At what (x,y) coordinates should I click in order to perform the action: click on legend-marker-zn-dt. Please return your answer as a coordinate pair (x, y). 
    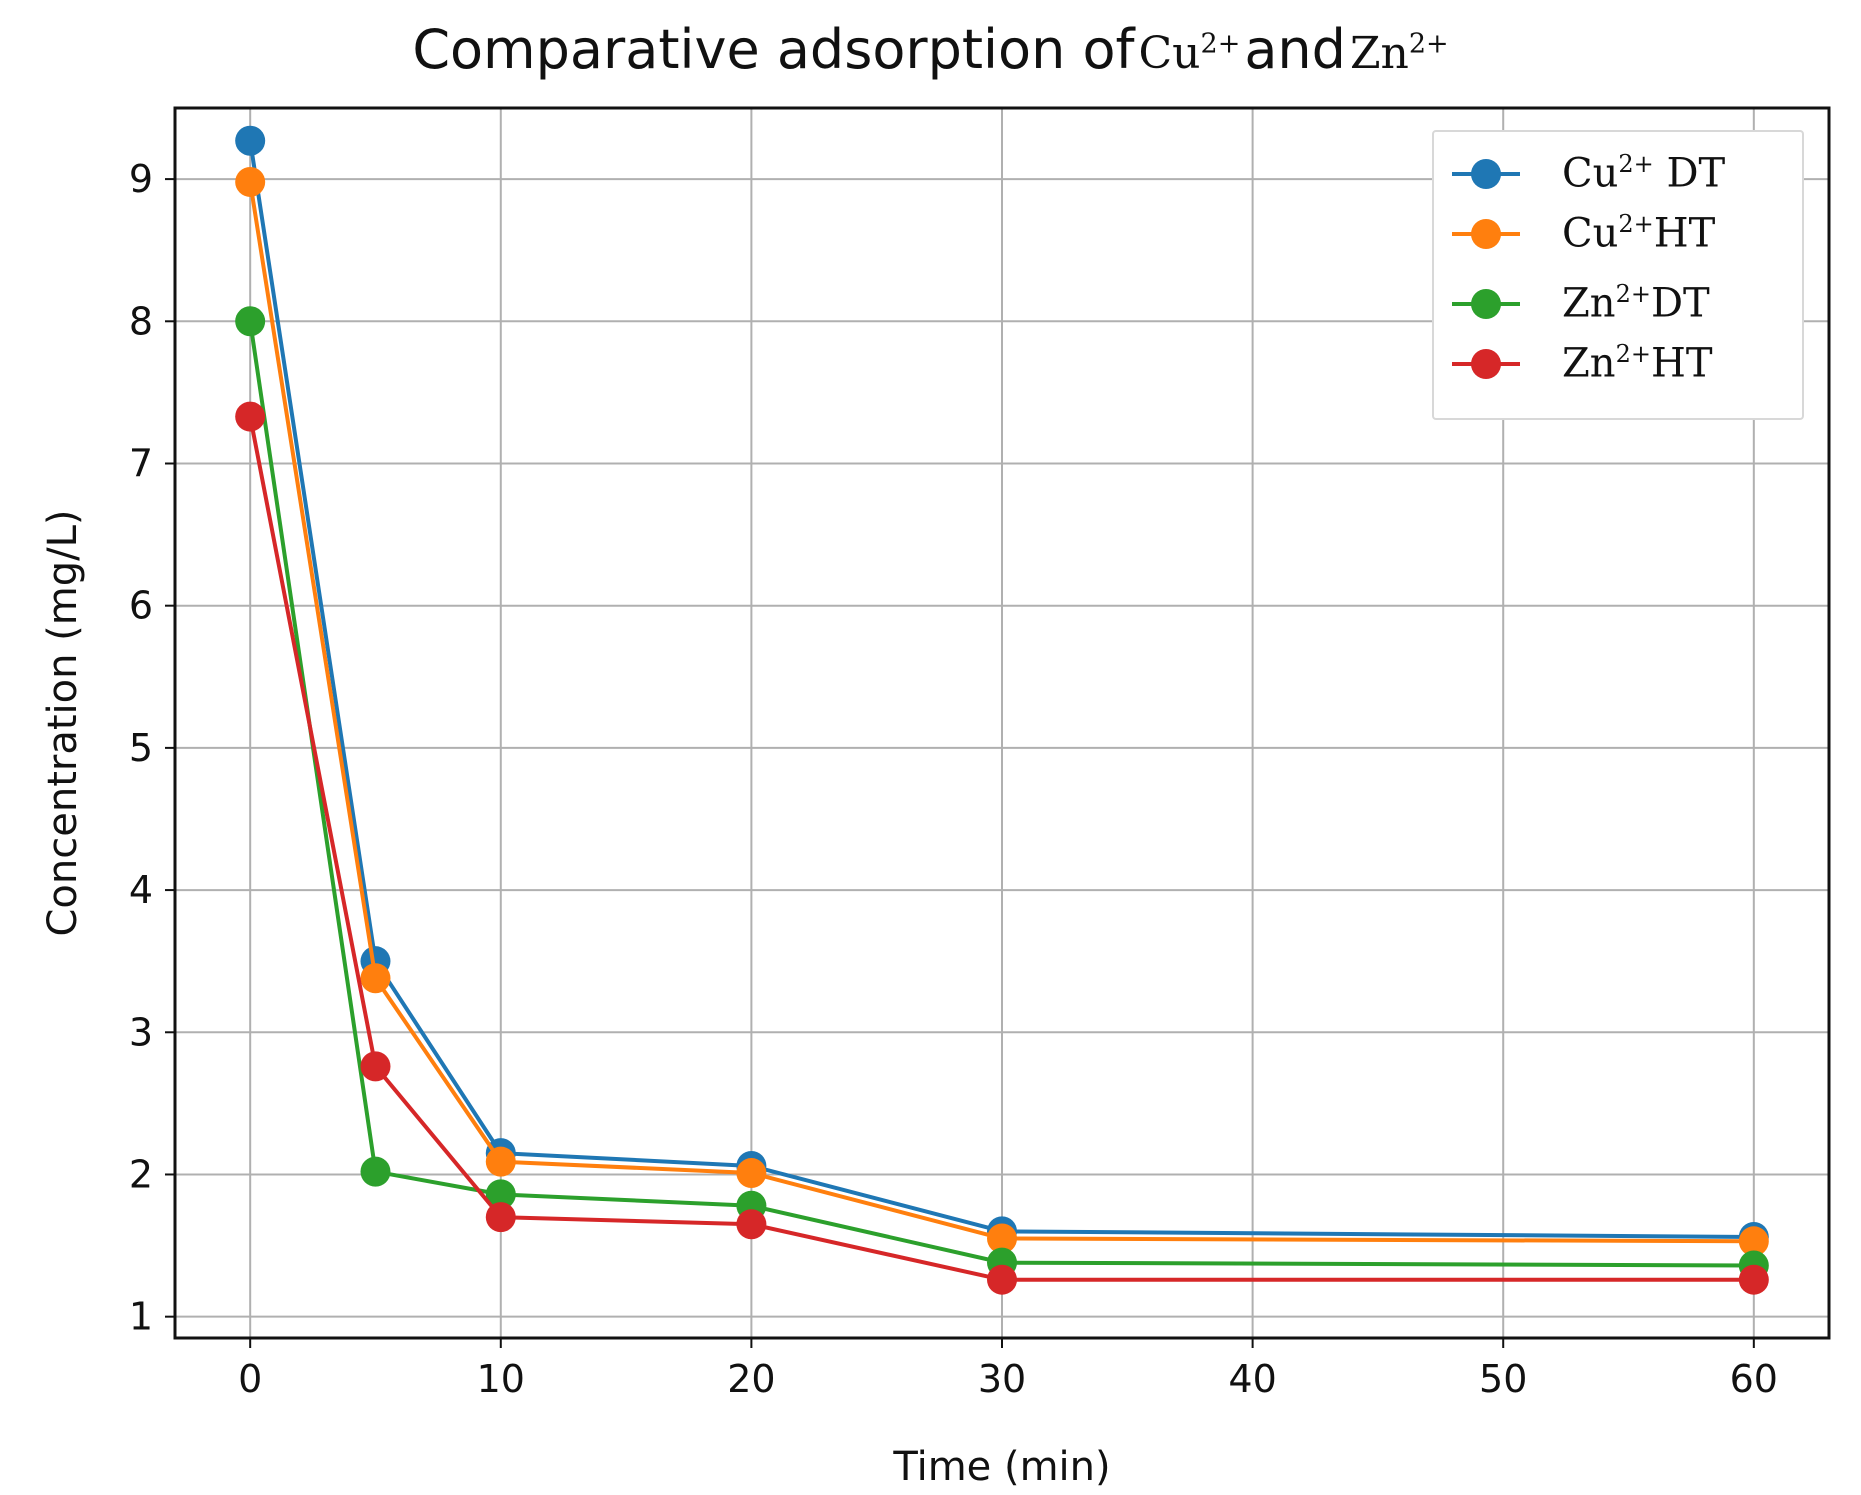
    Looking at the image, I should click on (1486, 304).